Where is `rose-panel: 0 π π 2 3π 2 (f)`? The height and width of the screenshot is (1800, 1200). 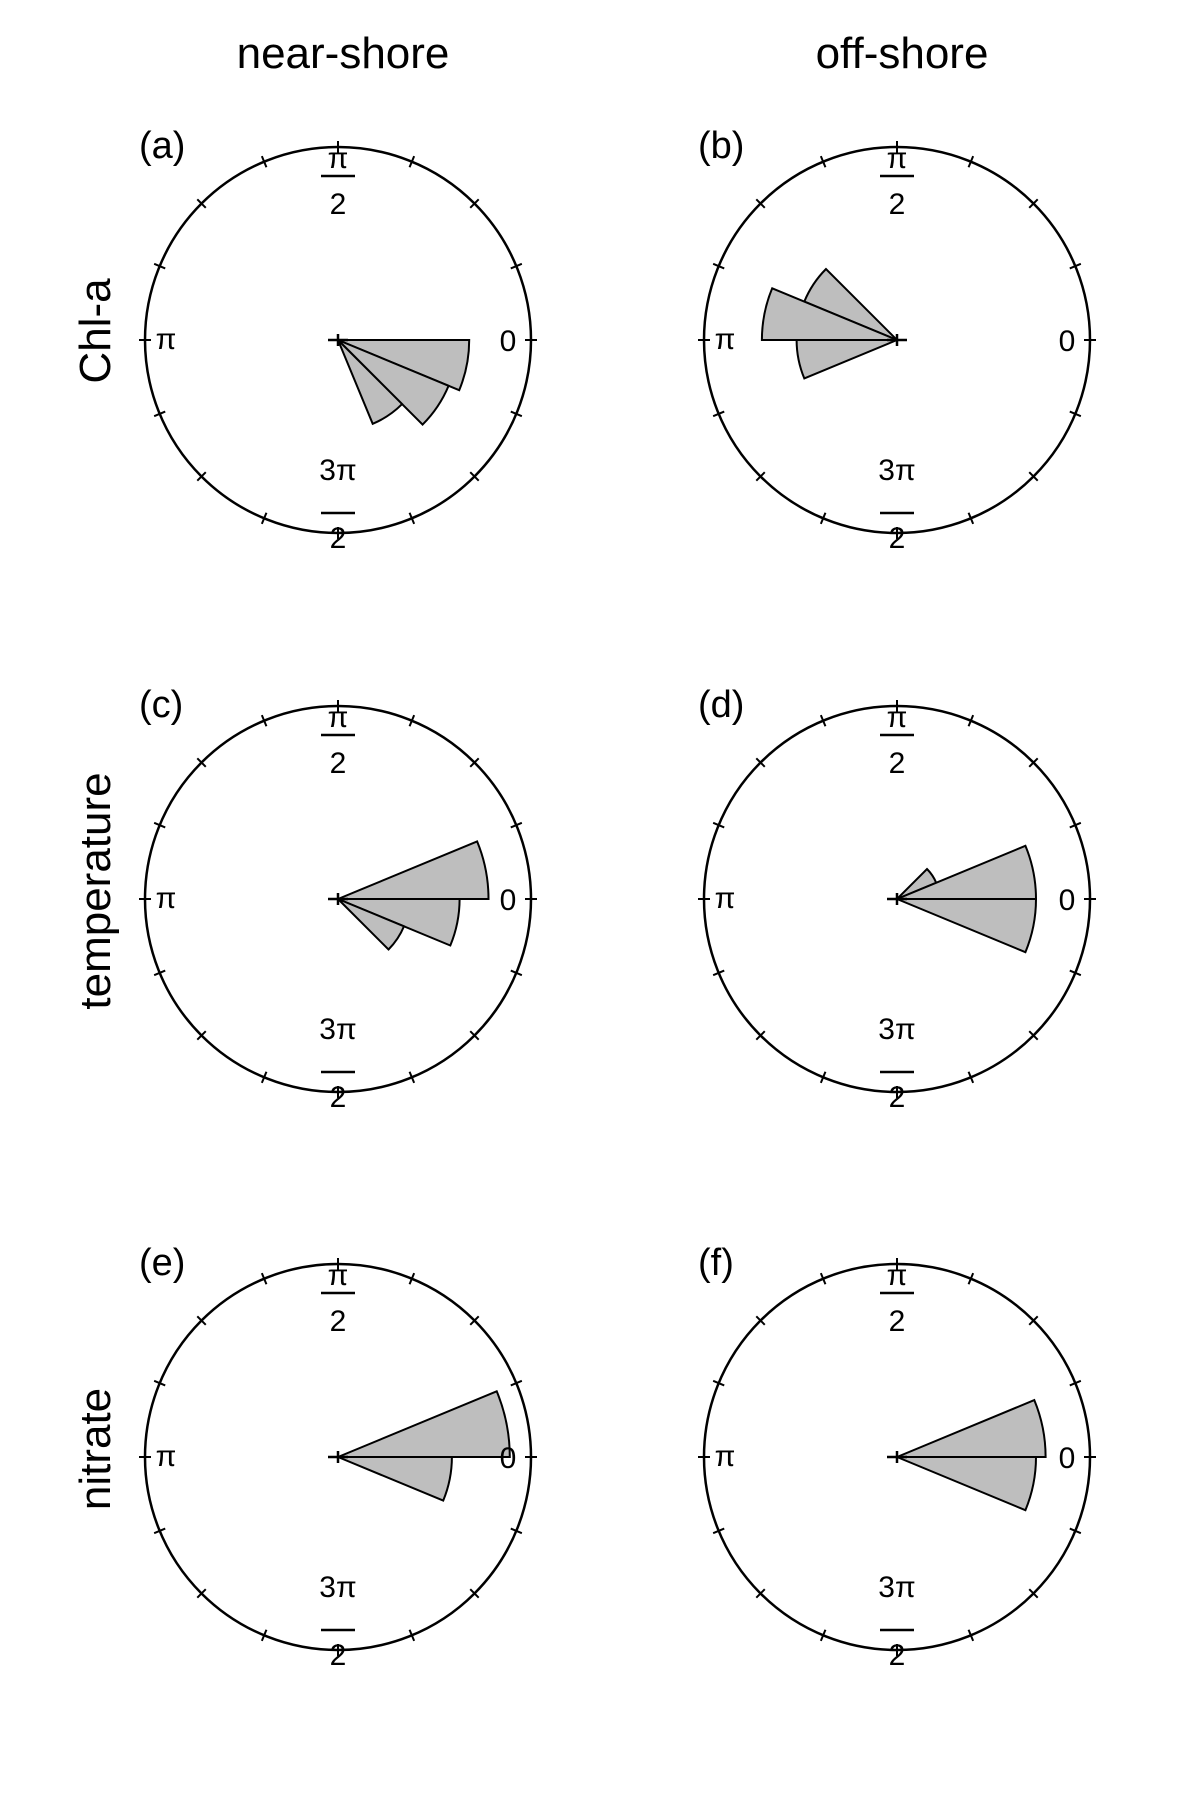 rose-panel: 0 π π 2 3π 2 (f) is located at coordinates (897, 1457).